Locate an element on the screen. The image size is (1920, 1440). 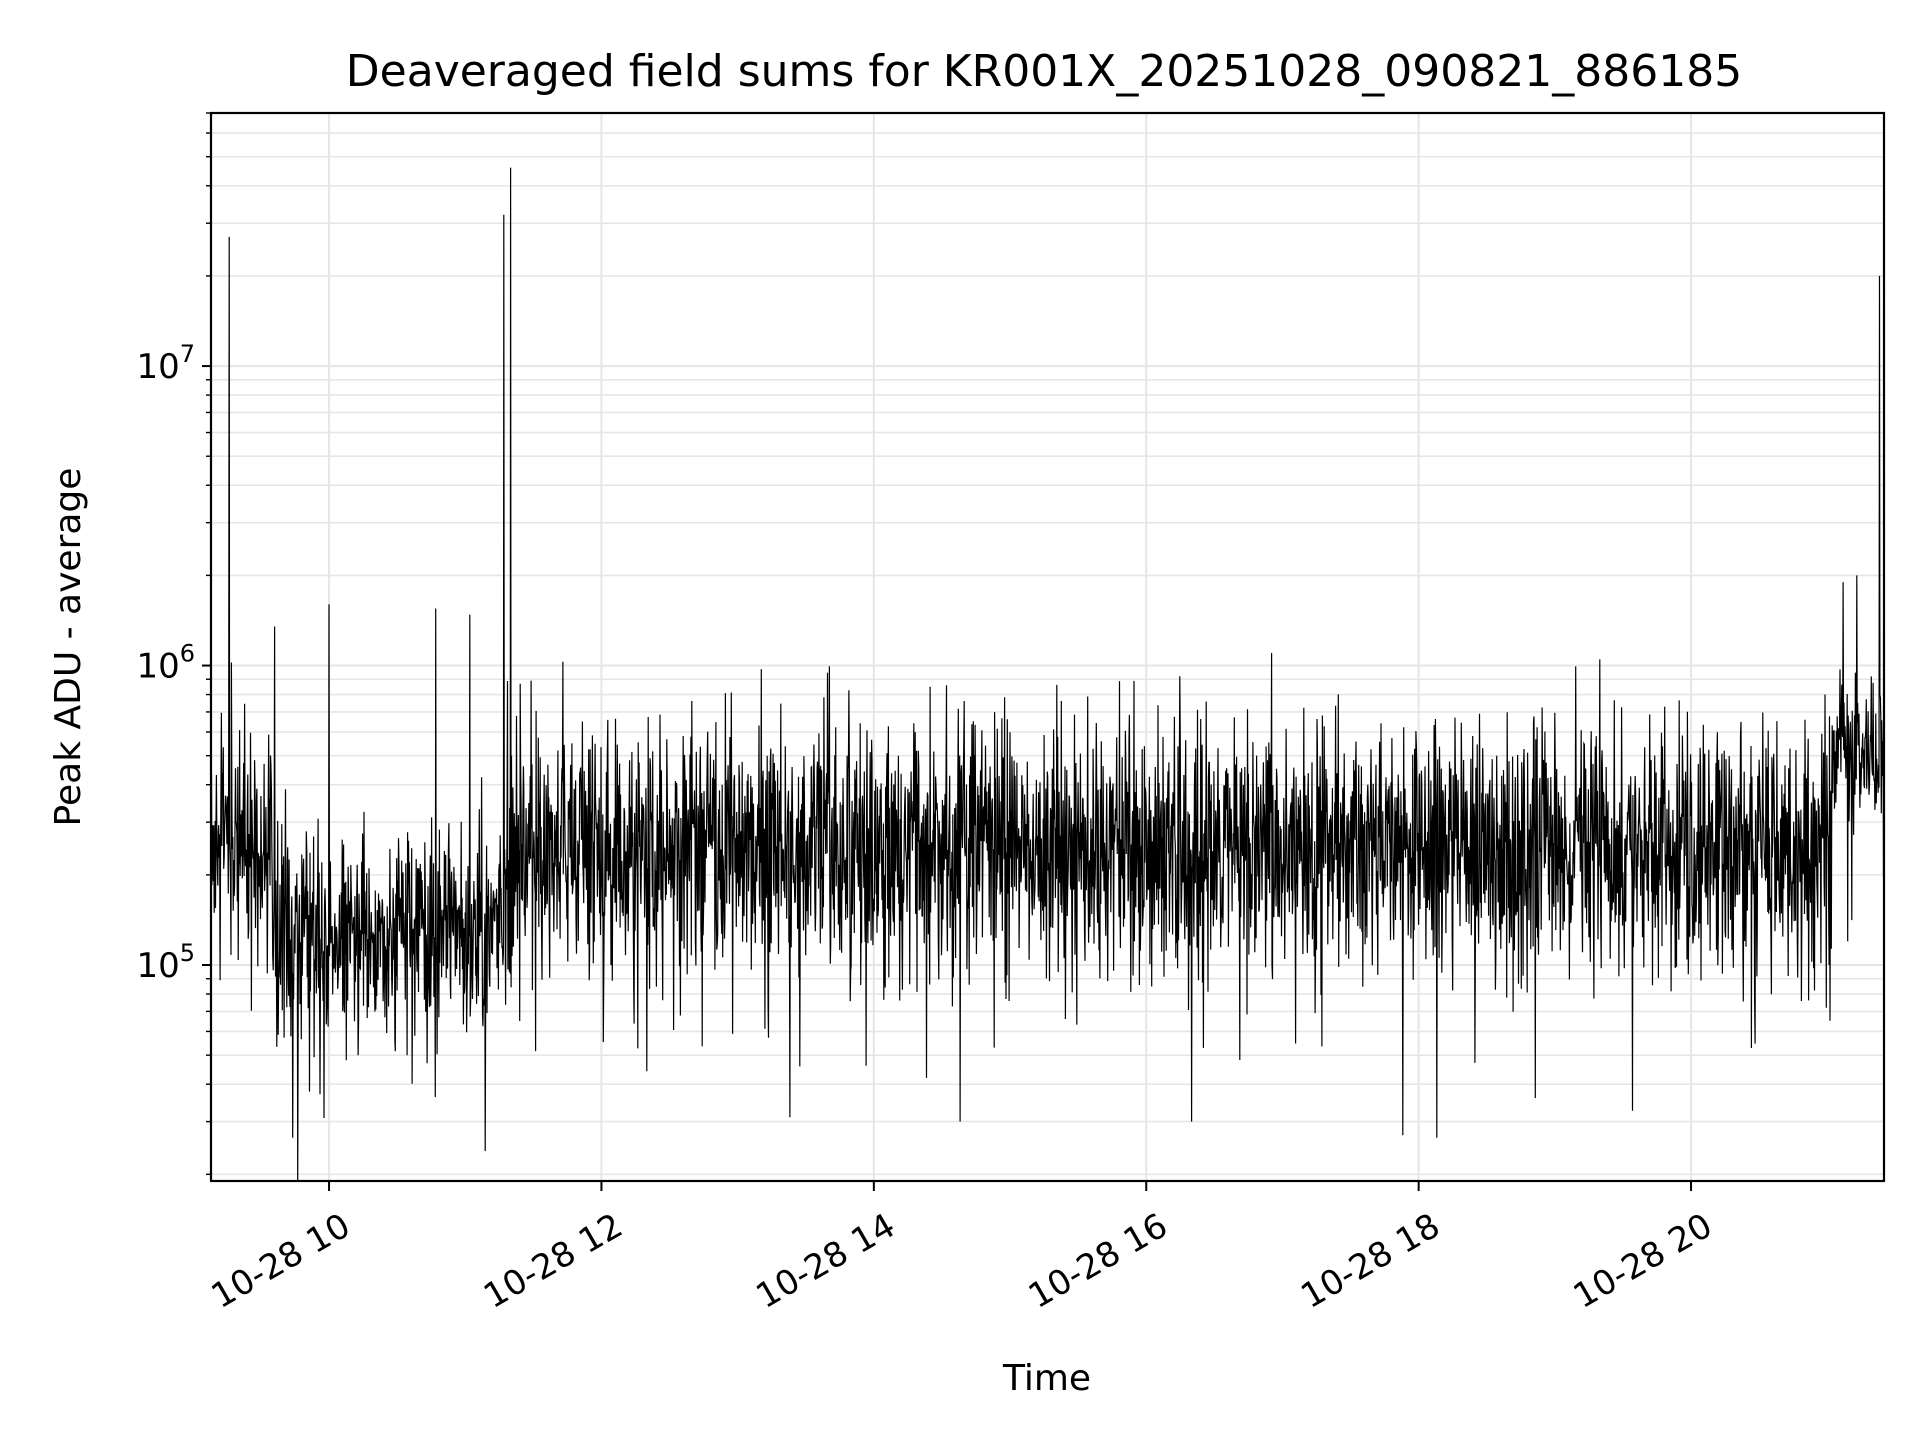
y-axis-label: Peak ADU - average is located at coordinates (68, 647).